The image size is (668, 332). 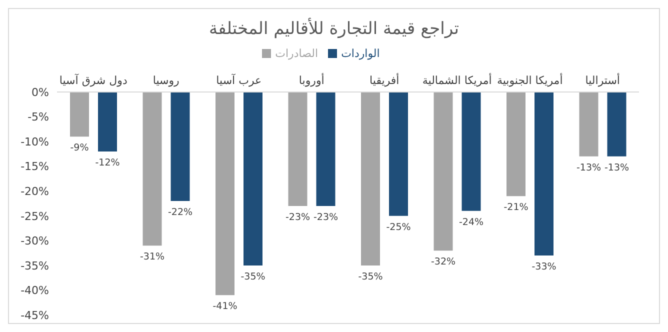 What do you see at coordinates (34, 141) in the screenshot?
I see `y-tick-label: -10%` at bounding box center [34, 141].